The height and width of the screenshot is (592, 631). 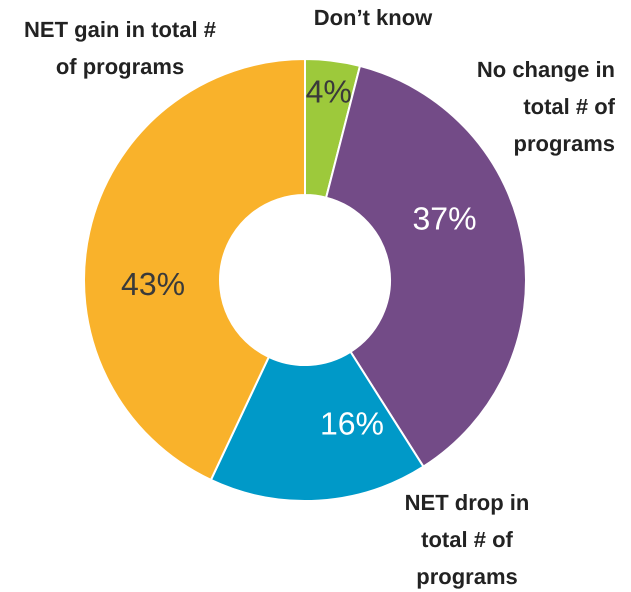 What do you see at coordinates (444, 218) in the screenshot?
I see `data-label: 37%` at bounding box center [444, 218].